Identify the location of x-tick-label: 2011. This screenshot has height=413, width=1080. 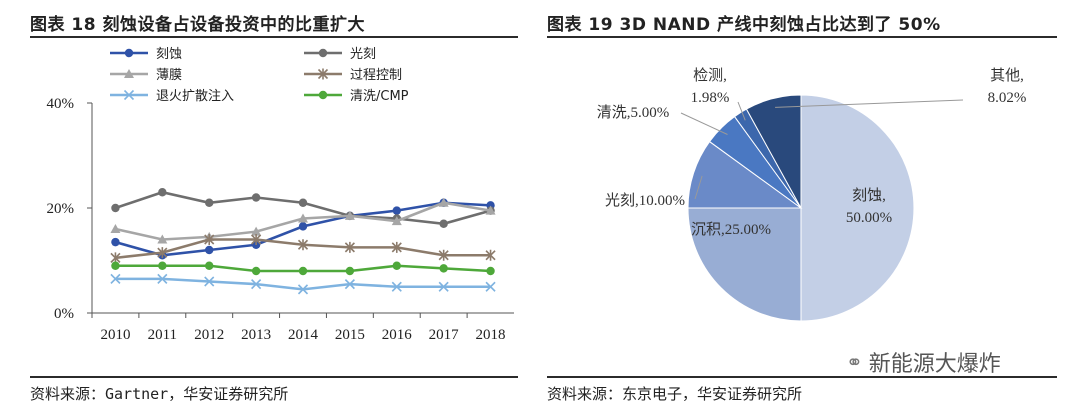
(162, 335).